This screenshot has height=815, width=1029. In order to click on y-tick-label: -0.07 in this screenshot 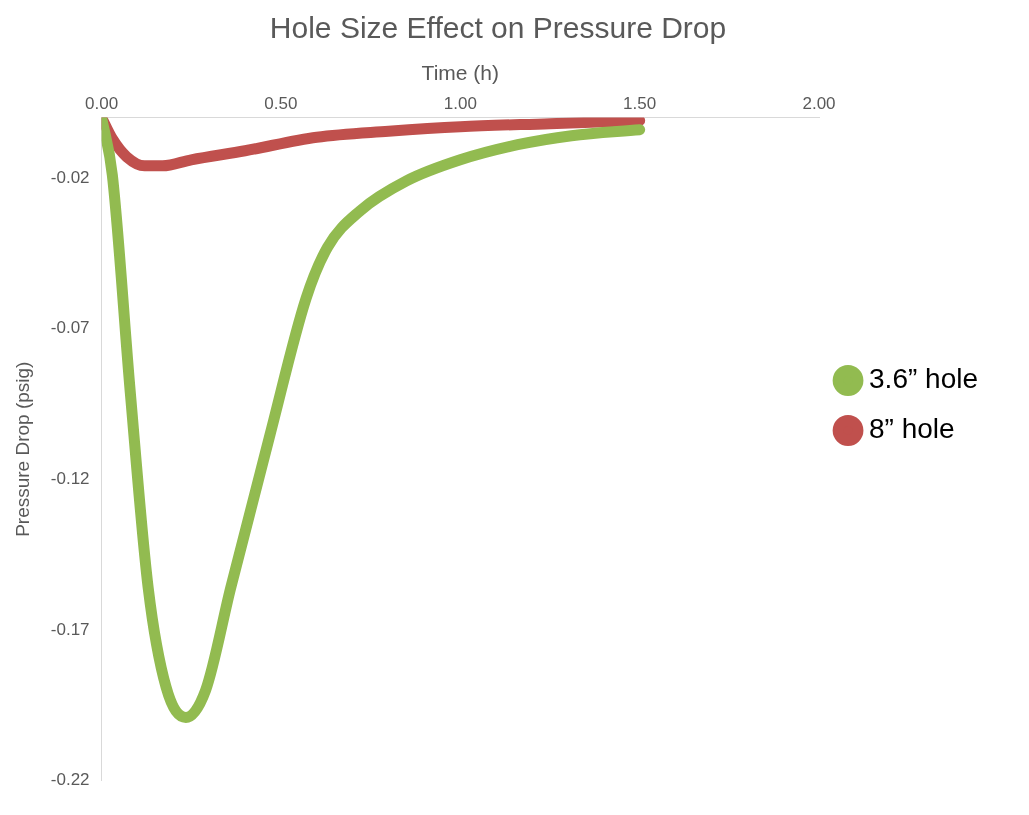, I will do `click(70, 328)`.